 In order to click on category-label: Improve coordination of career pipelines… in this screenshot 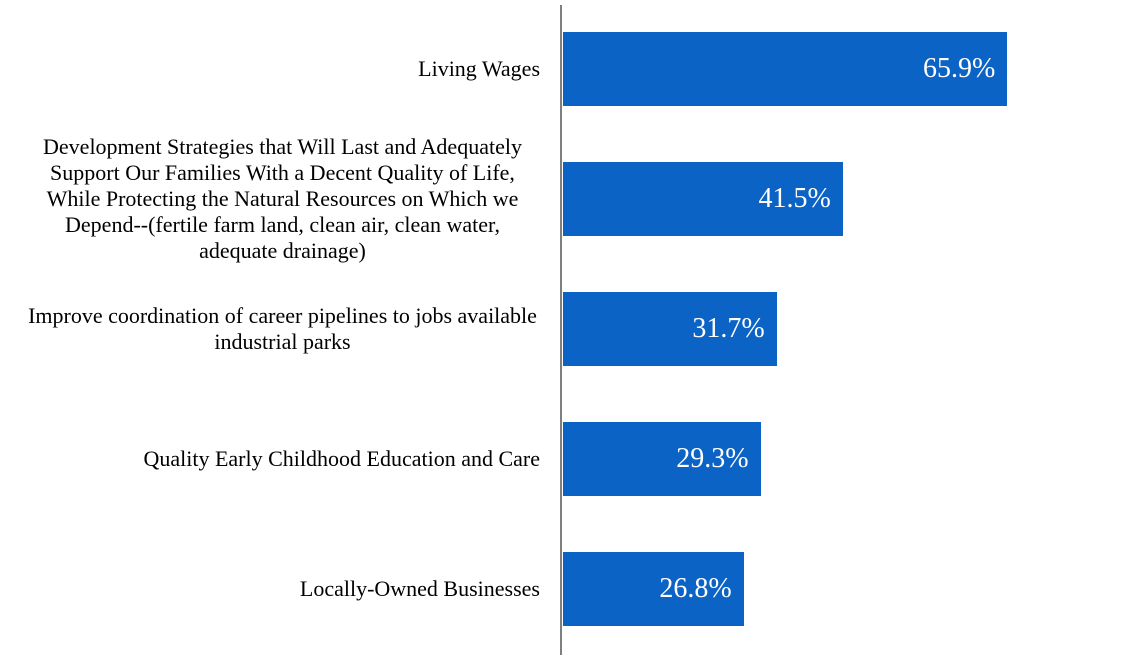, I will do `click(282, 328)`.